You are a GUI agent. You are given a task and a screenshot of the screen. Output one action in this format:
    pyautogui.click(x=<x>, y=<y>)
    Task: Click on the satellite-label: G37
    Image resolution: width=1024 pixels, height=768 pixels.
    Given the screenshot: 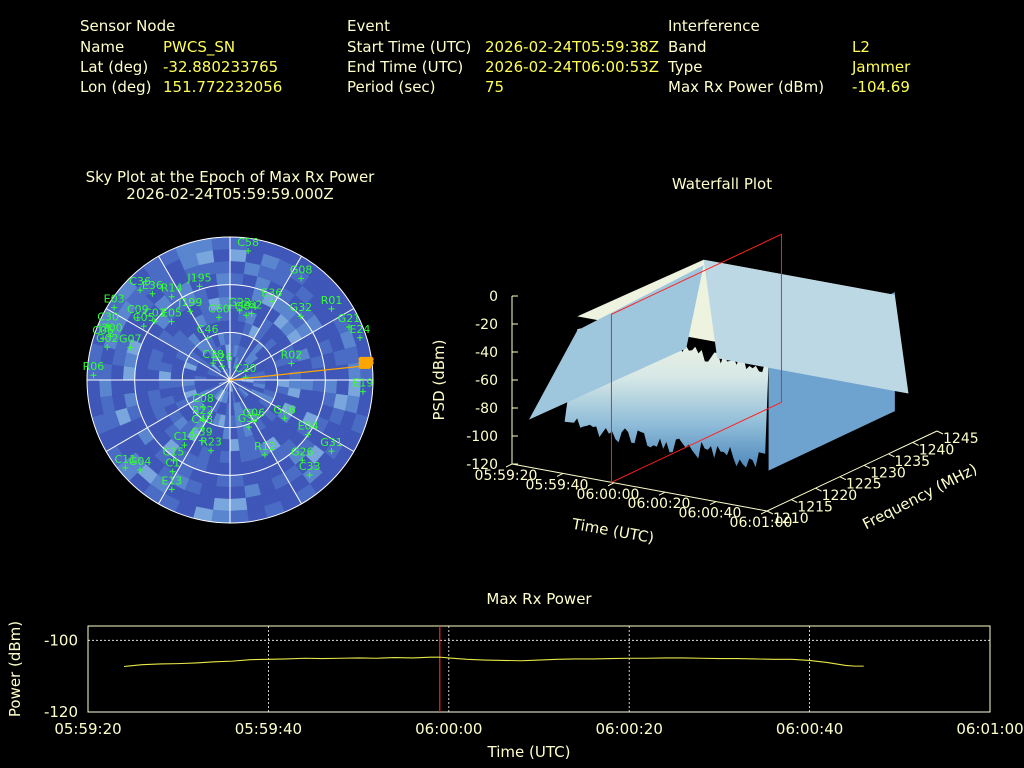 What is the action you would take?
    pyautogui.click(x=249, y=418)
    